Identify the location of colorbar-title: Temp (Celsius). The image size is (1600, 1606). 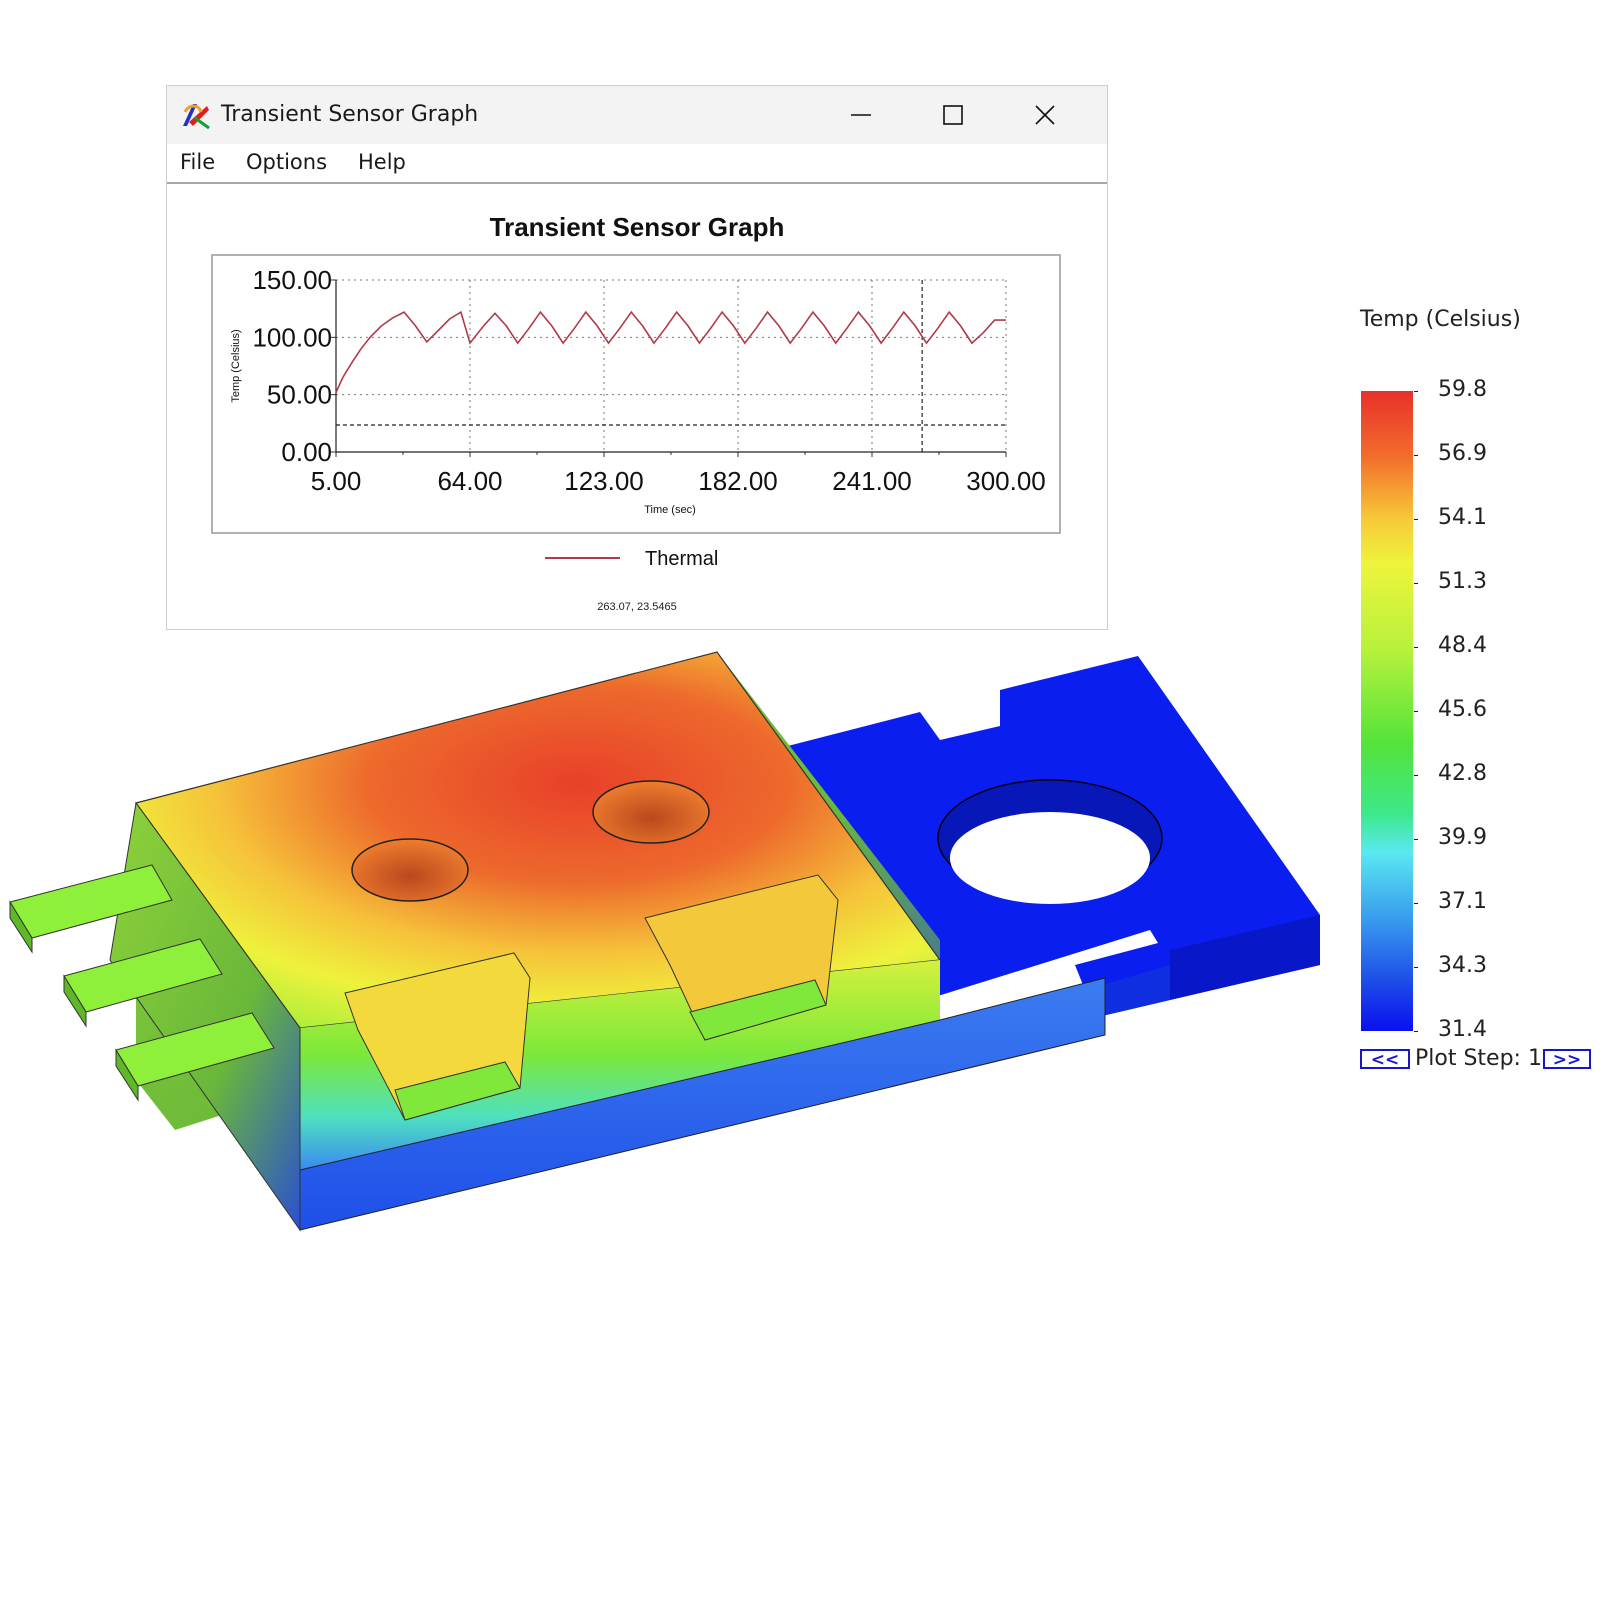
(1440, 319).